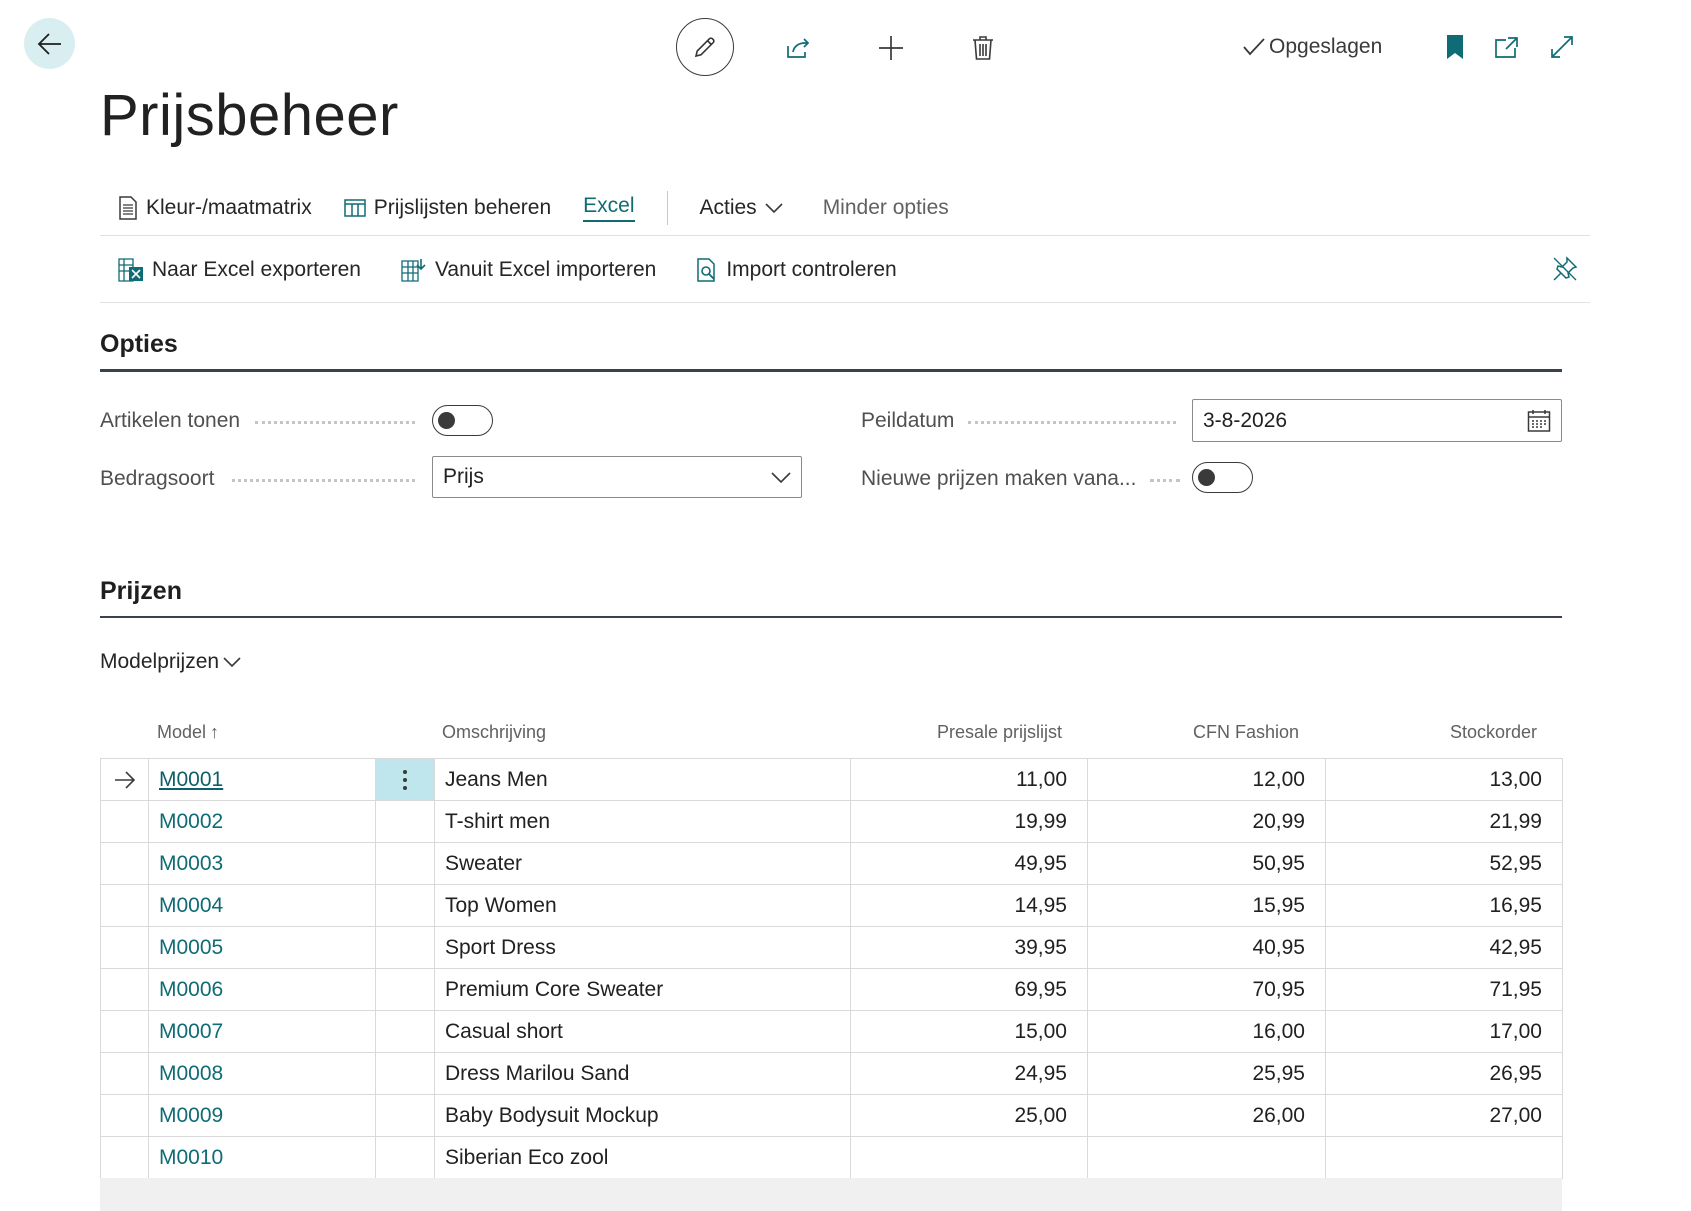  What do you see at coordinates (642, 779) in the screenshot?
I see `description-cell: Jeans Men` at bounding box center [642, 779].